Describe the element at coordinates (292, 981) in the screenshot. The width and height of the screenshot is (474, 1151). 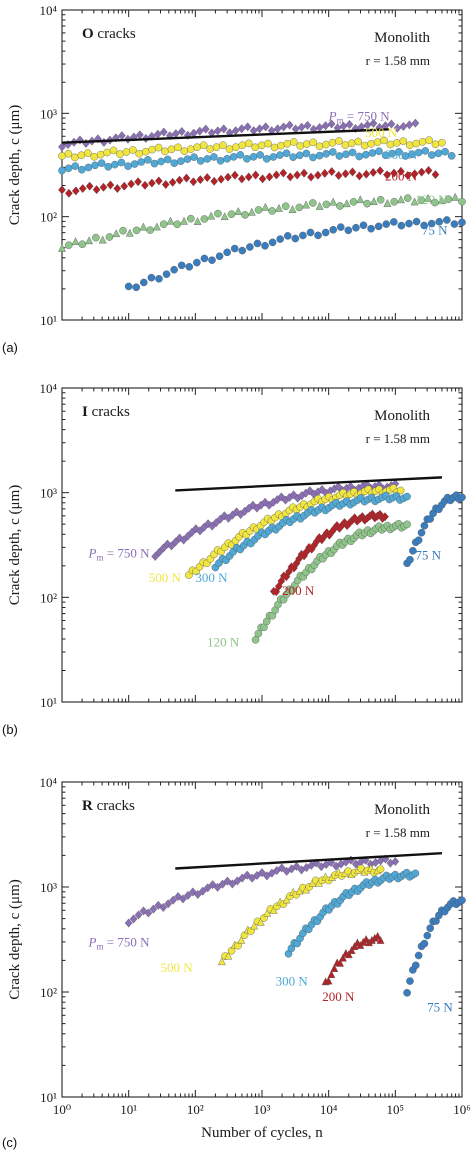
I see `series-label: 300 N` at that location.